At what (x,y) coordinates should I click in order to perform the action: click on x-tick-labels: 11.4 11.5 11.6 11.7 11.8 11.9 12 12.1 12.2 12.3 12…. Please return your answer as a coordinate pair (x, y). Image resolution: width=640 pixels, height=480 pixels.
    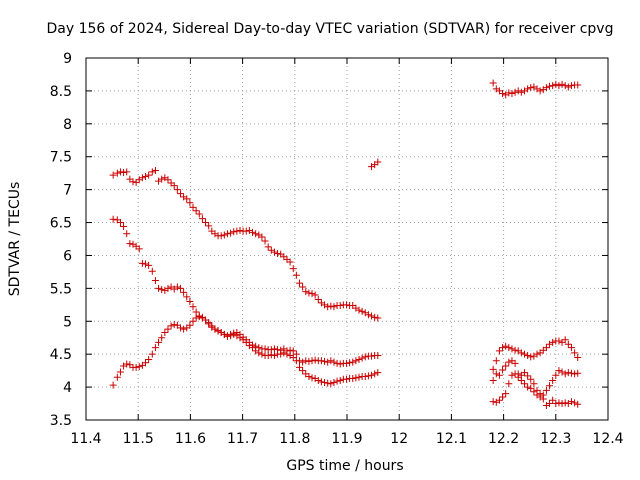
    Looking at the image, I should click on (346, 439).